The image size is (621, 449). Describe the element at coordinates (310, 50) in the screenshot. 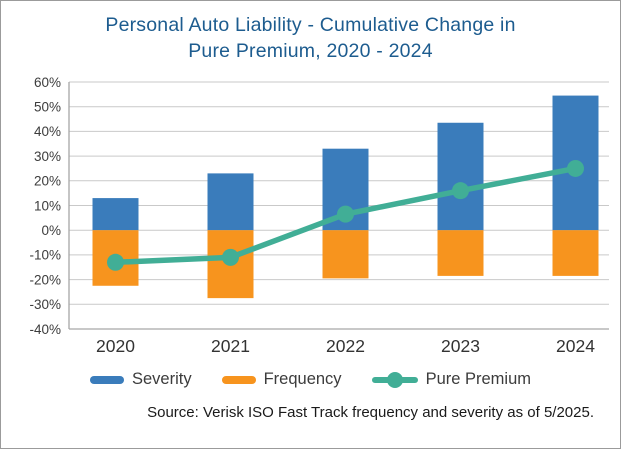

I see `chart-title-line2: Pure Premium, 2020 - 2024` at that location.